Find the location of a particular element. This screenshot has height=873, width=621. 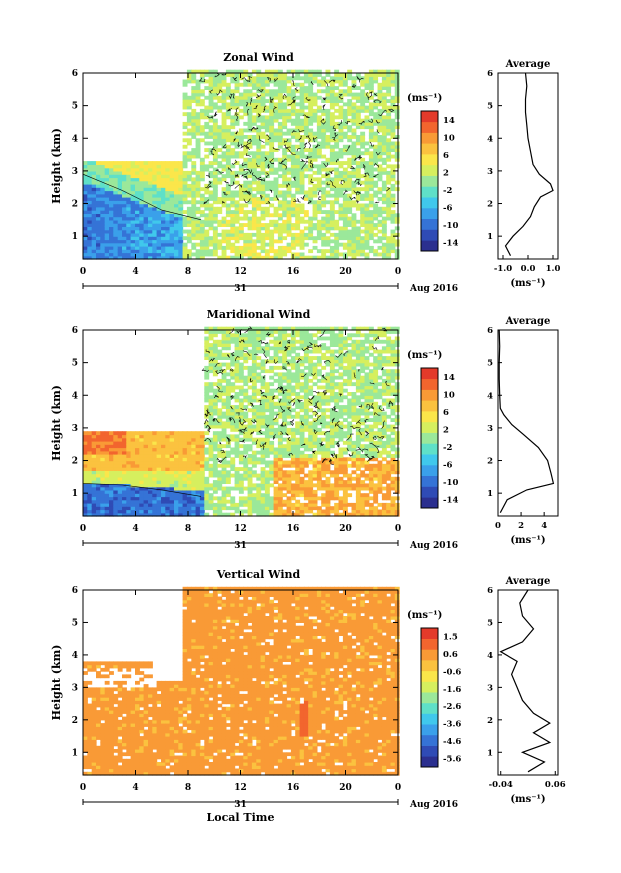

colorbar-tick-label: 14 is located at coordinates (449, 121).